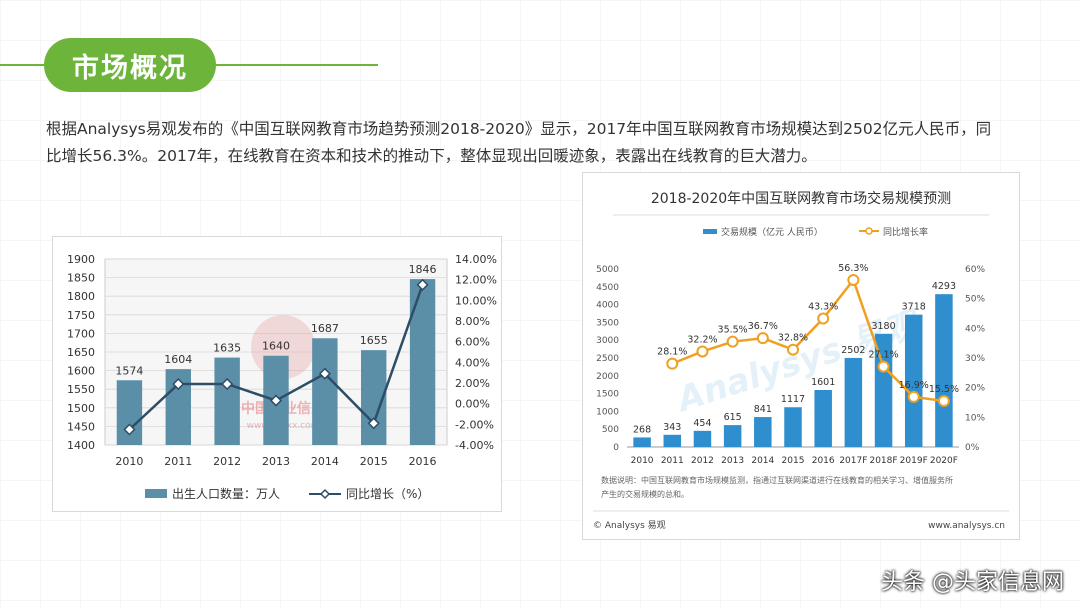  I want to click on bar-value-label: 4293, so click(944, 286).